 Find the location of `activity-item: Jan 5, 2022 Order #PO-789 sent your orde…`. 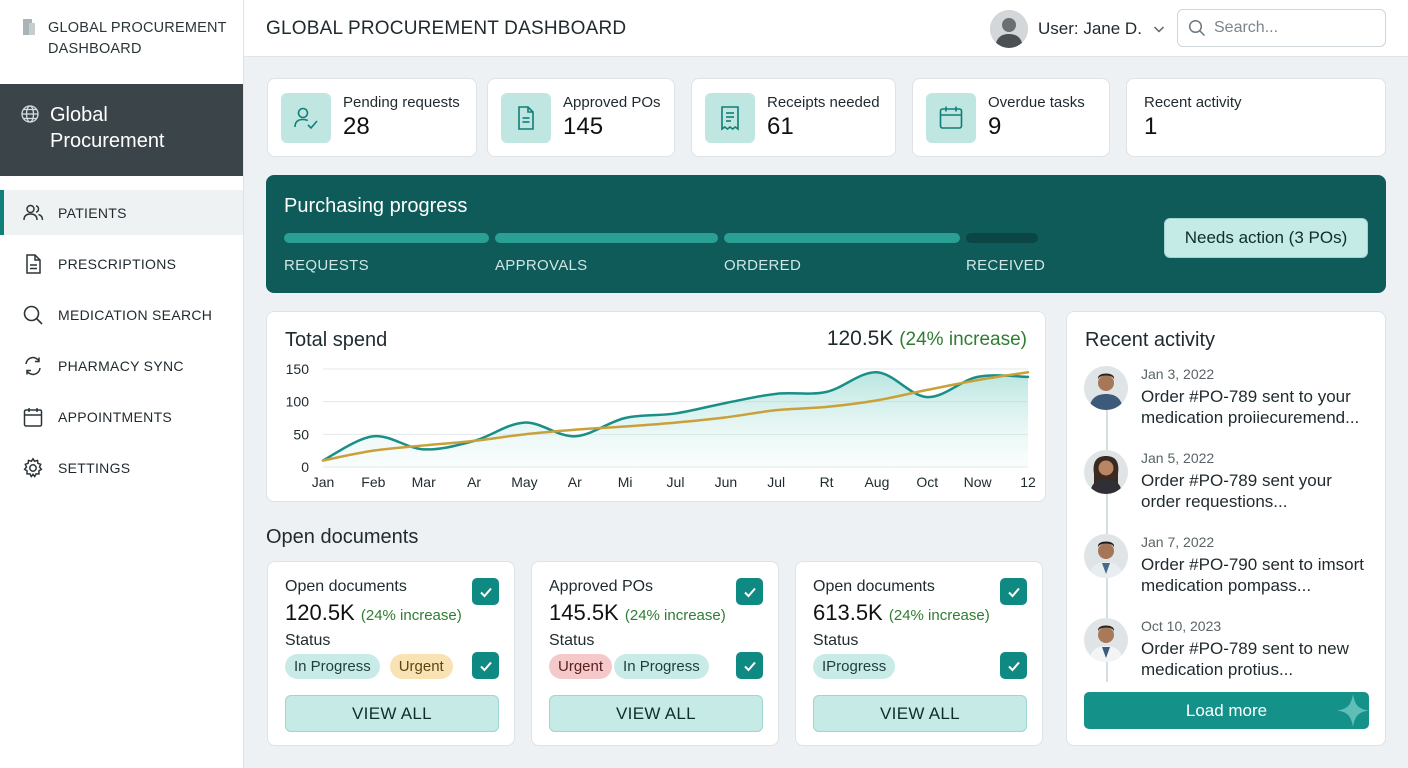

activity-item: Jan 5, 2022 Order #PO-789 sent your orde… is located at coordinates (1229, 492).